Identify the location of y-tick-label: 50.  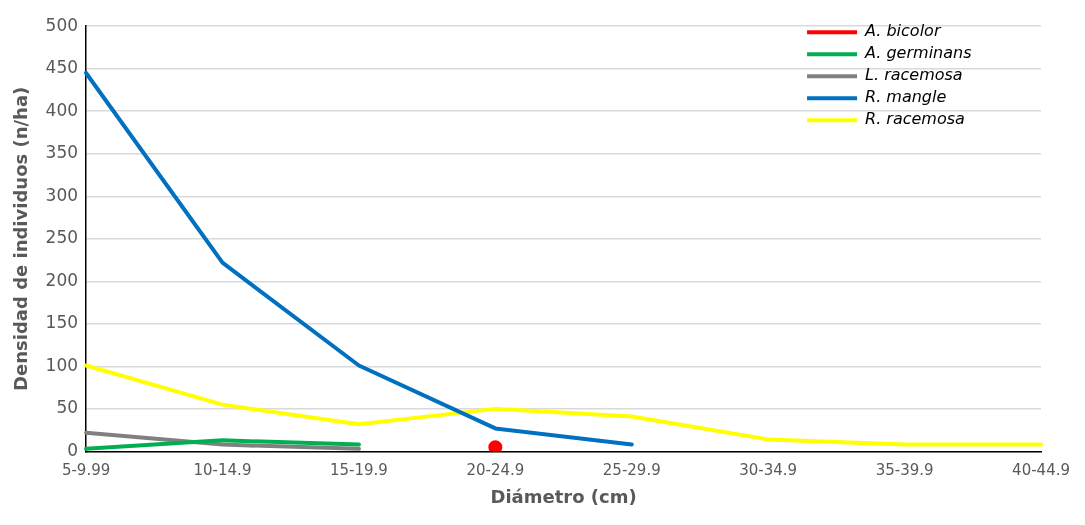
(67, 407).